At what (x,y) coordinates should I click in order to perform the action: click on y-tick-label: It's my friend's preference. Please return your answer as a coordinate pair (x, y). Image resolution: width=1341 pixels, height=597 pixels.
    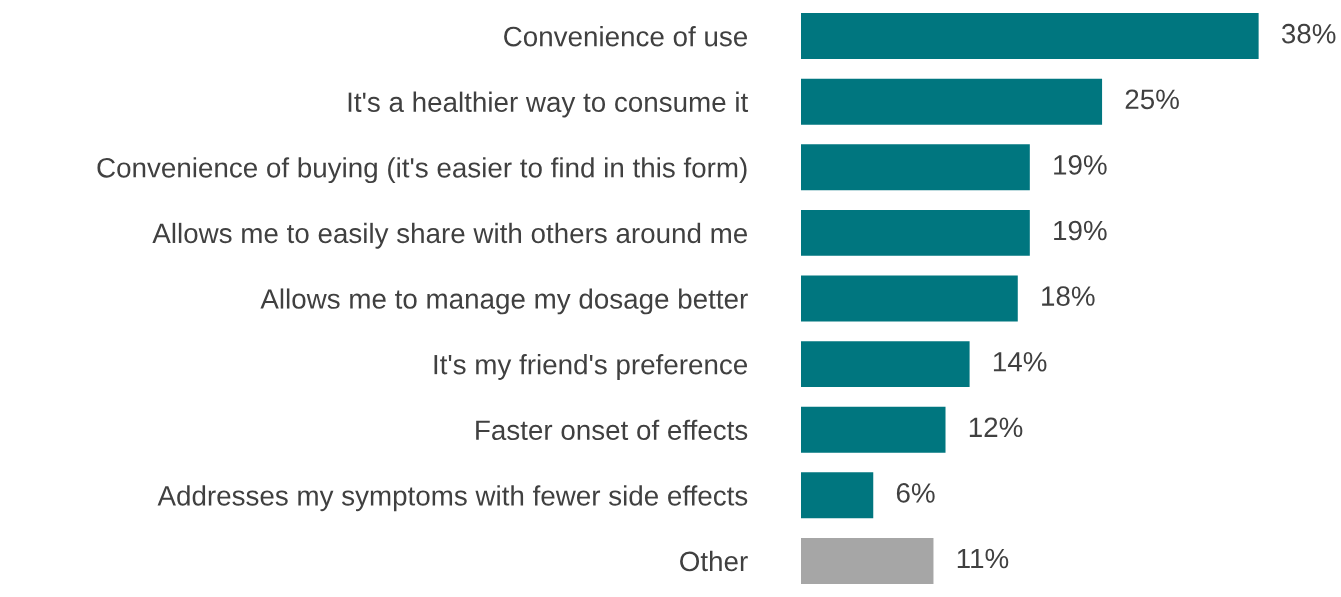
    Looking at the image, I should click on (591, 367).